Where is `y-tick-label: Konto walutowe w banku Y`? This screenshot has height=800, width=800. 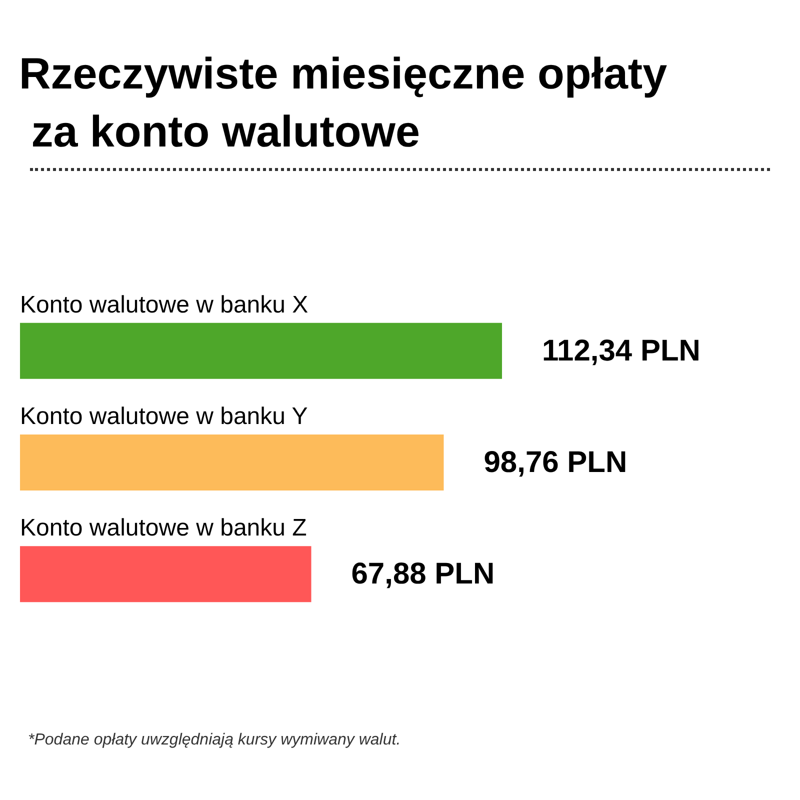
y-tick-label: Konto walutowe w banku Y is located at coordinates (164, 416).